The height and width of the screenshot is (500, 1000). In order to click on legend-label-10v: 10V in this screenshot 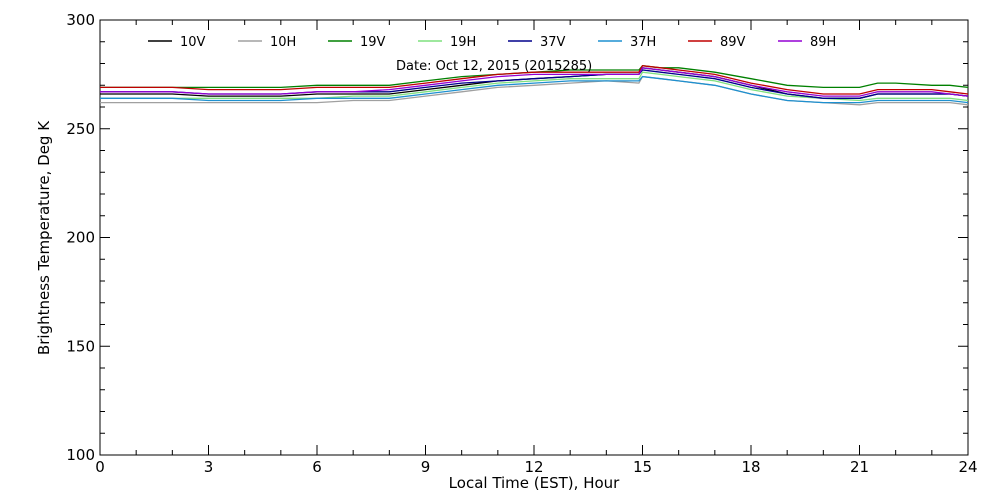, I will do `click(193, 42)`.